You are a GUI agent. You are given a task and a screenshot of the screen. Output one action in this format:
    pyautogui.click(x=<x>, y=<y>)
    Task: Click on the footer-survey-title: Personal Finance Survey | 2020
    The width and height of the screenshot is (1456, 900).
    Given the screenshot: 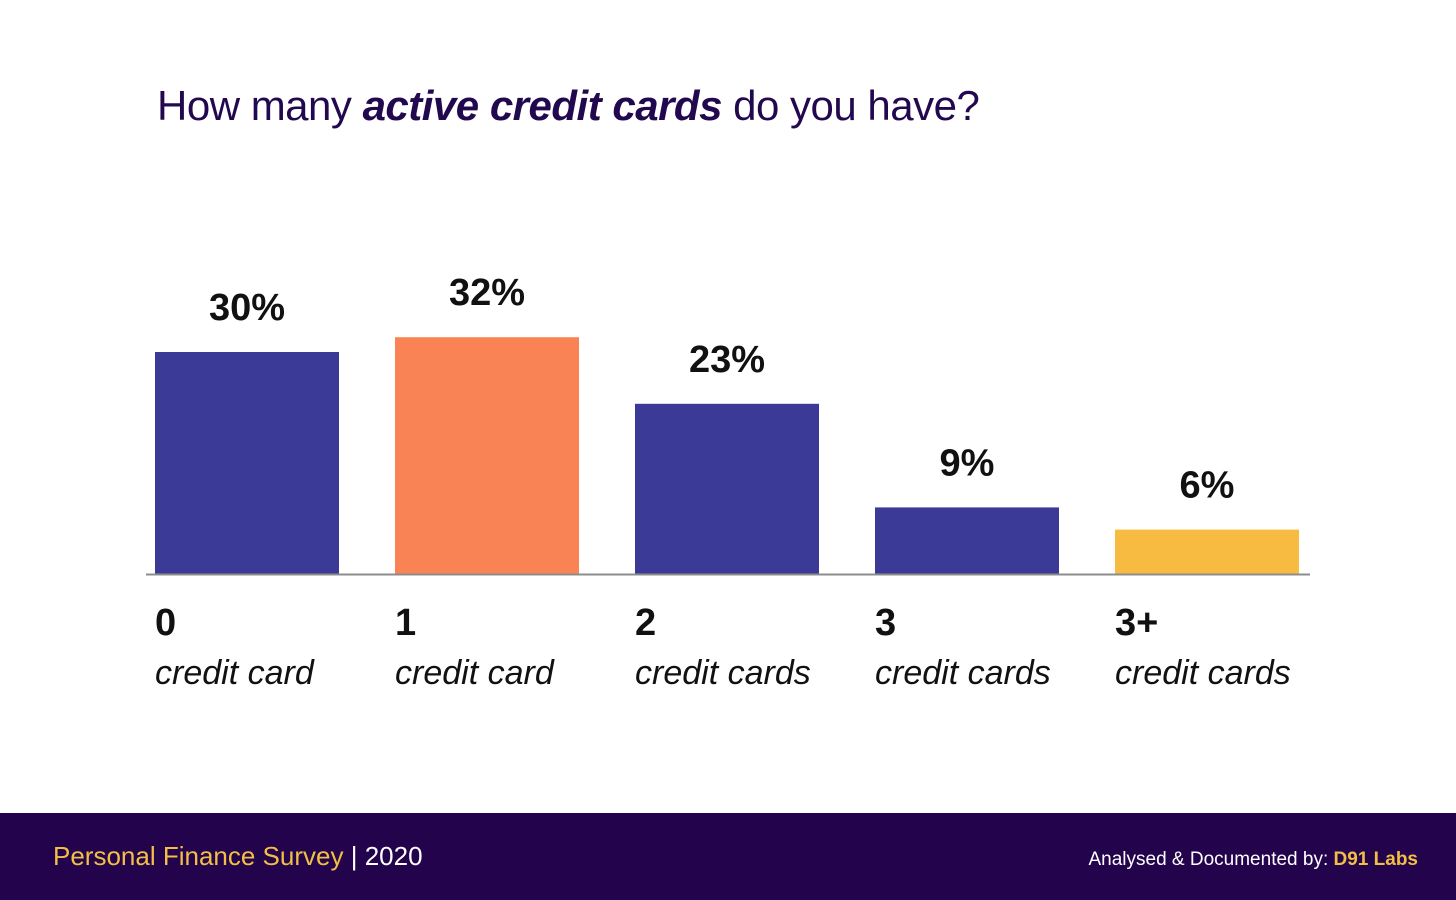 What is the action you would take?
    pyautogui.click(x=238, y=856)
    